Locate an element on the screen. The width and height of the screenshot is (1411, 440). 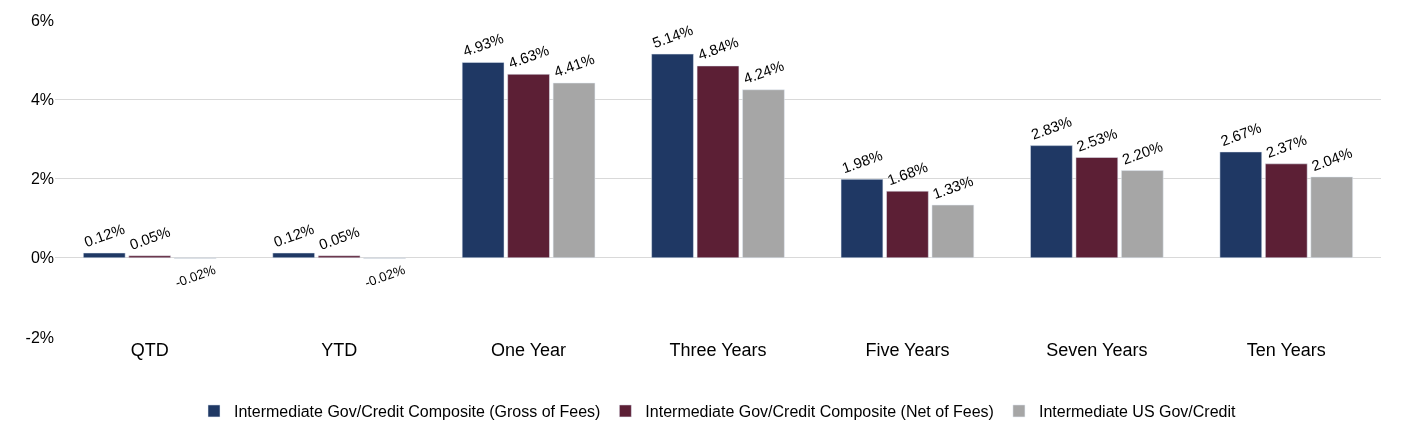
data-label: 4.24% is located at coordinates (763, 72).